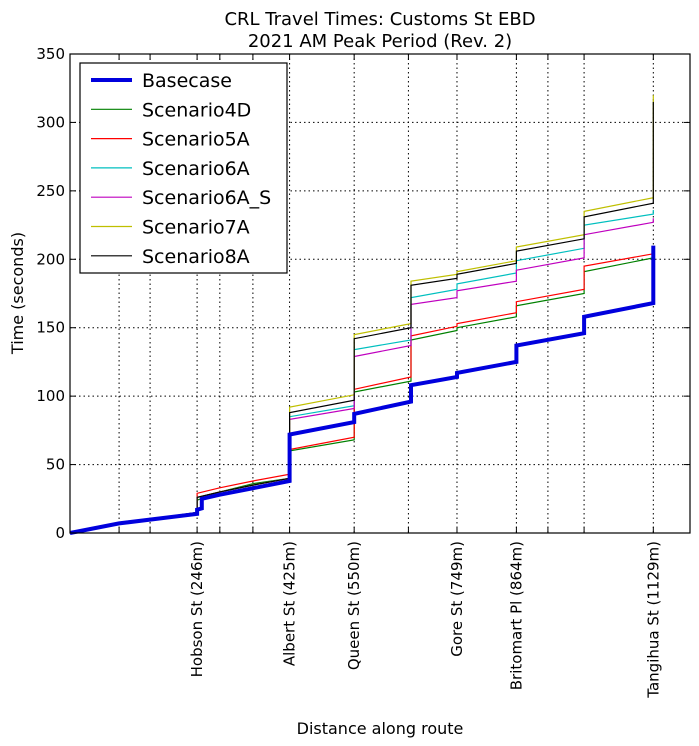  What do you see at coordinates (290, 603) in the screenshot?
I see `x-tick-label: Albert St (425m)` at bounding box center [290, 603].